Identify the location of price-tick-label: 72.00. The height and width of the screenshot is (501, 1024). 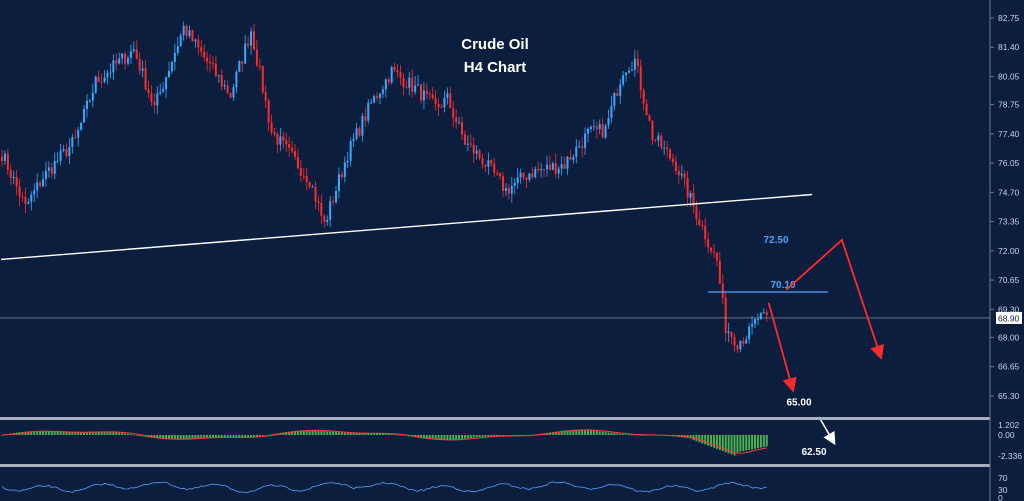
(1009, 251).